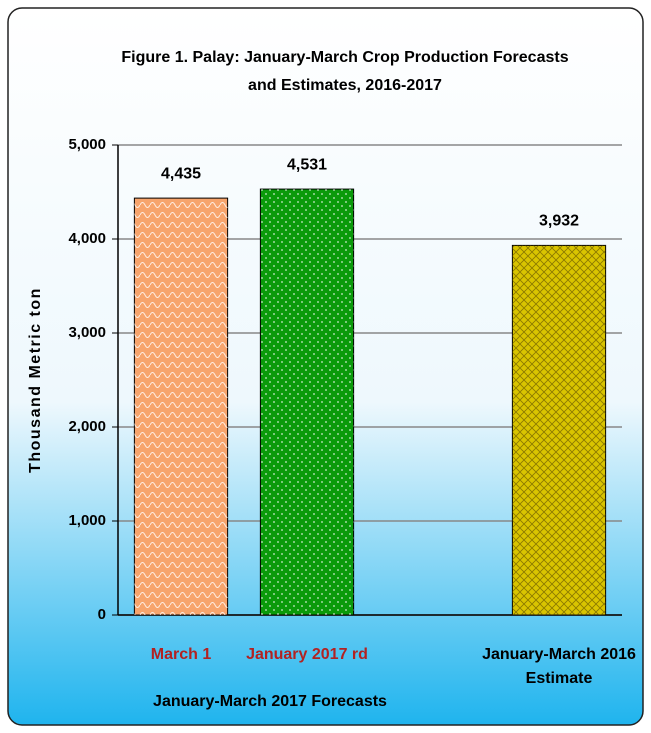  Describe the element at coordinates (307, 164) in the screenshot. I see `value-label: 4,531` at that location.